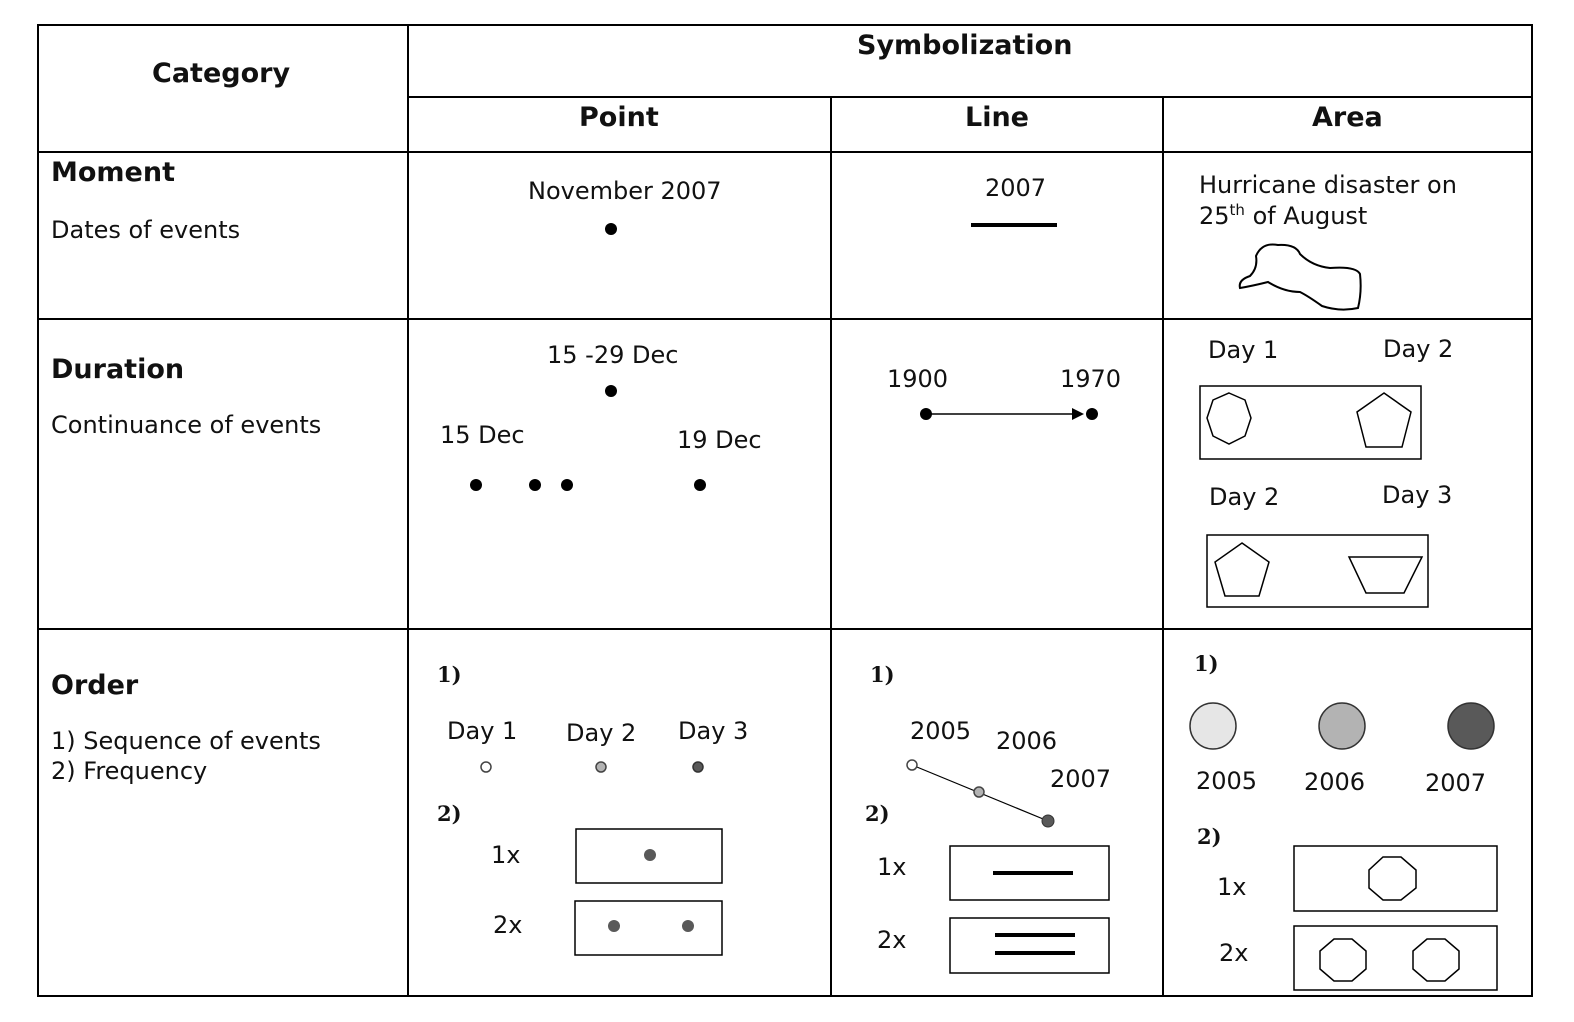 This screenshot has width=1574, height=1022. What do you see at coordinates (1243, 350) in the screenshot?
I see `duration-area-pair1-left: Day 1` at bounding box center [1243, 350].